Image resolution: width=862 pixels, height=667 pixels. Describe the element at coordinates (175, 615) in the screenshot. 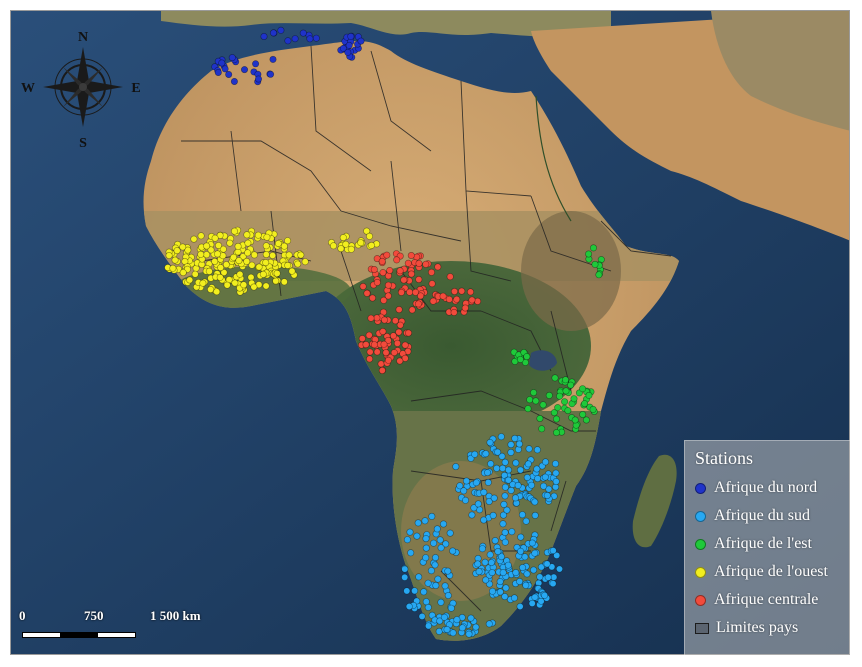

I see `scale-tick-1500: 1 500 km` at that location.